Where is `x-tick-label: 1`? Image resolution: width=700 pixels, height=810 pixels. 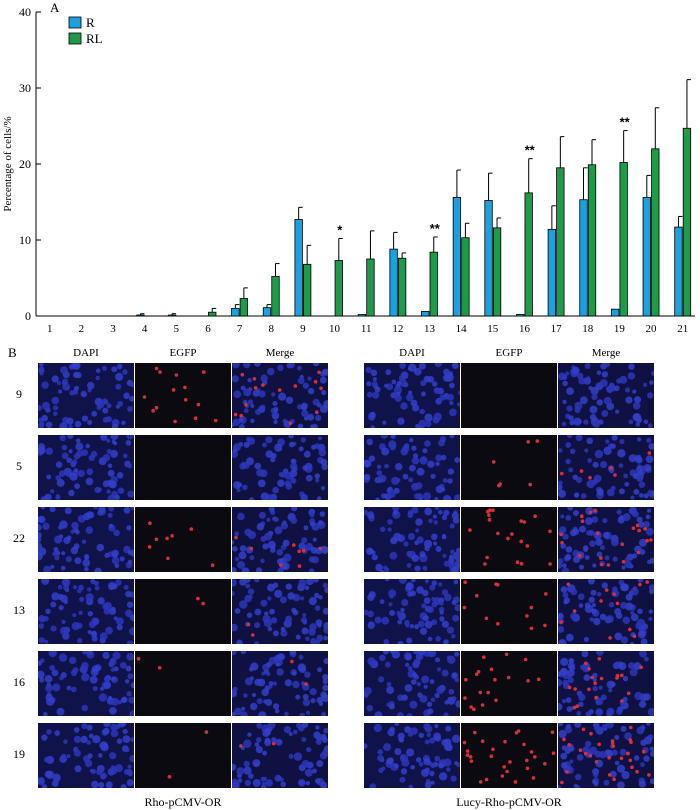
x-tick-label: 1 is located at coordinates (50, 329).